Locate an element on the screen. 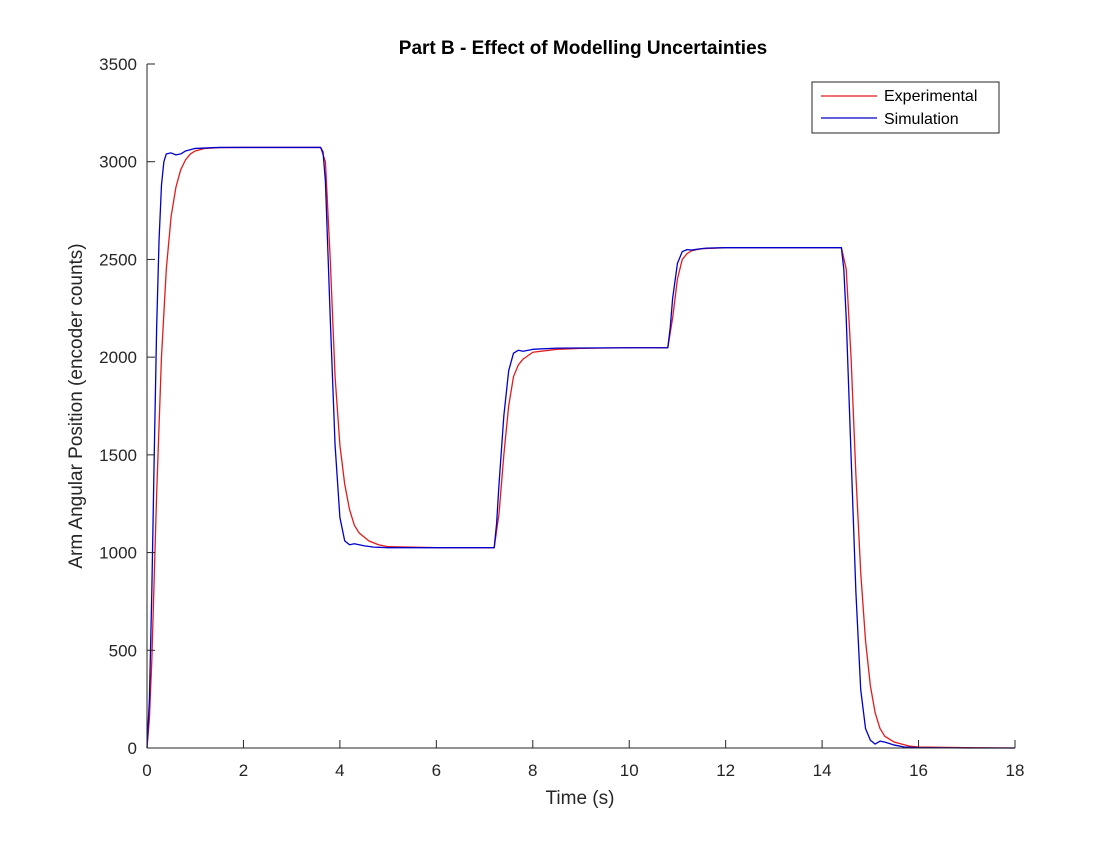 The width and height of the screenshot is (1120, 845). y-tick-label: 3000 is located at coordinates (118, 162).